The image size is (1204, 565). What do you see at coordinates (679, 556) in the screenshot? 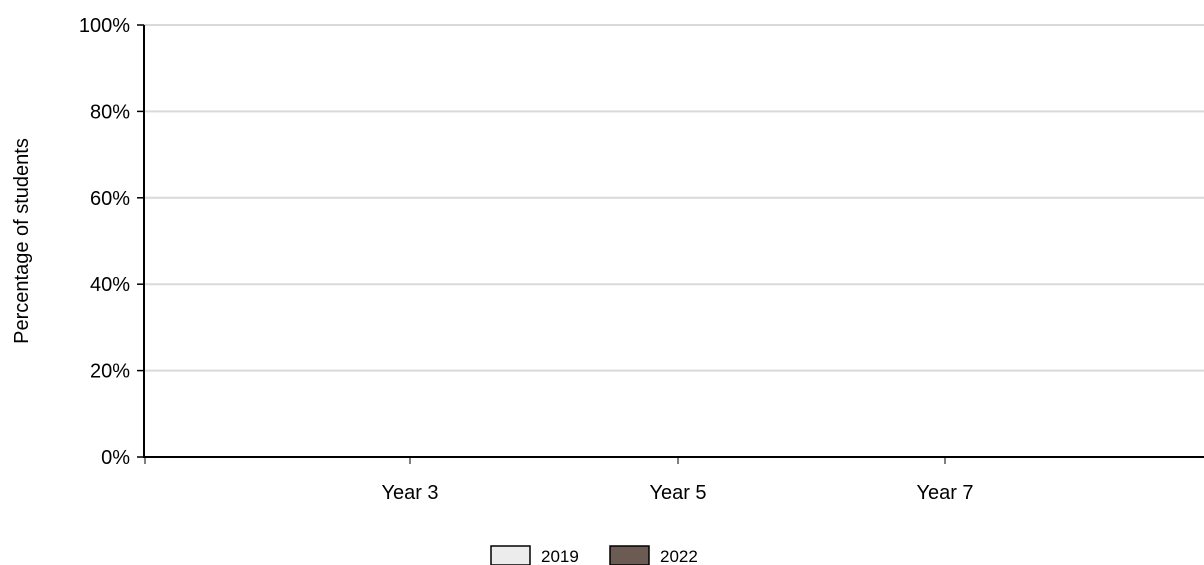
I see `legend-label: 2022` at bounding box center [679, 556].